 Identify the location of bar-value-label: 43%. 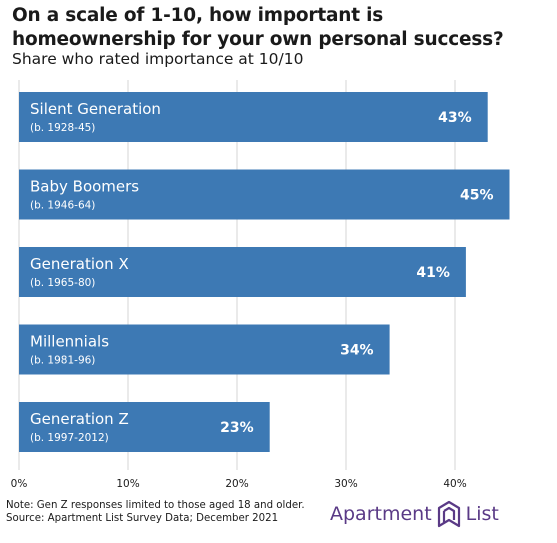
(455, 118).